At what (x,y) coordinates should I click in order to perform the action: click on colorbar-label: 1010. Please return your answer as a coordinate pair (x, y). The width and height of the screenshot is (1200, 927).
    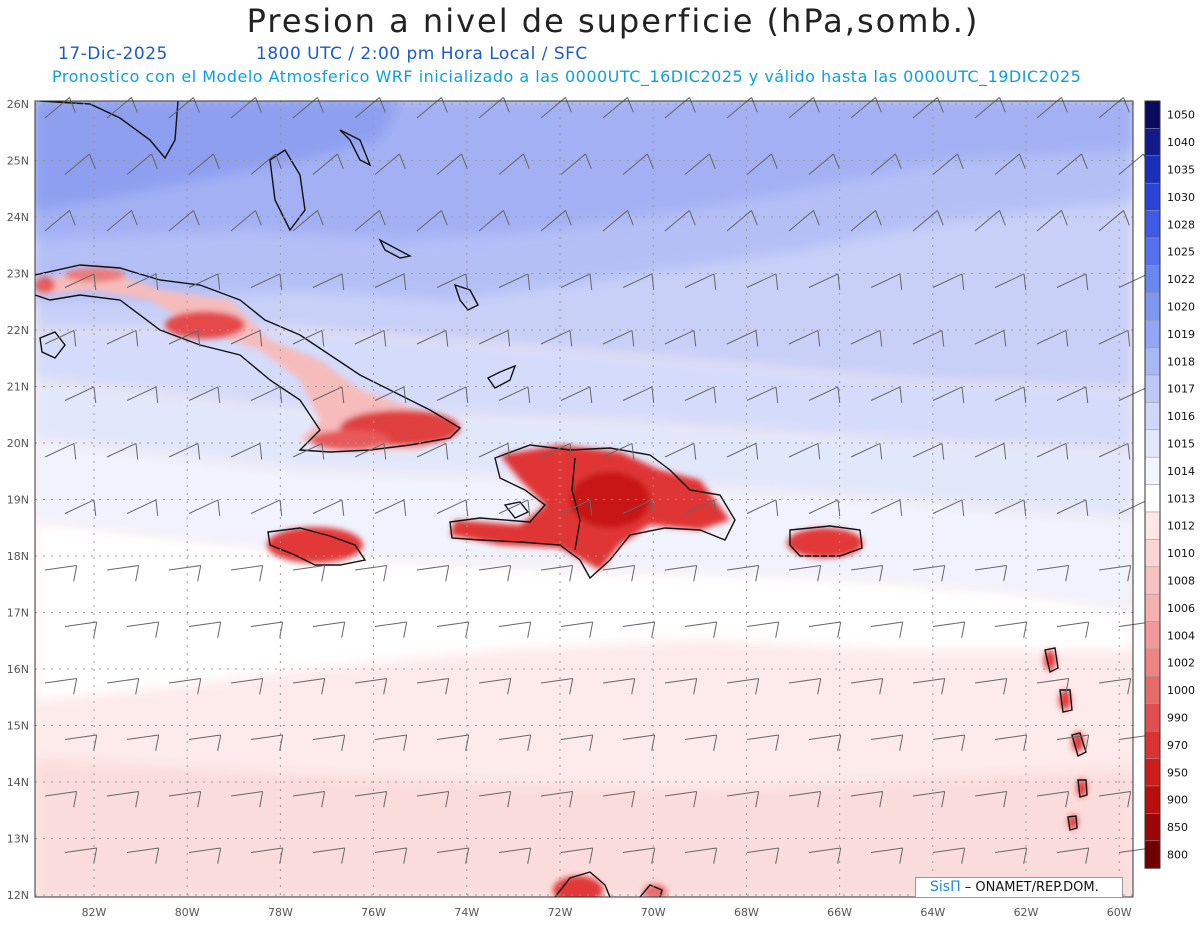
    Looking at the image, I should click on (1181, 553).